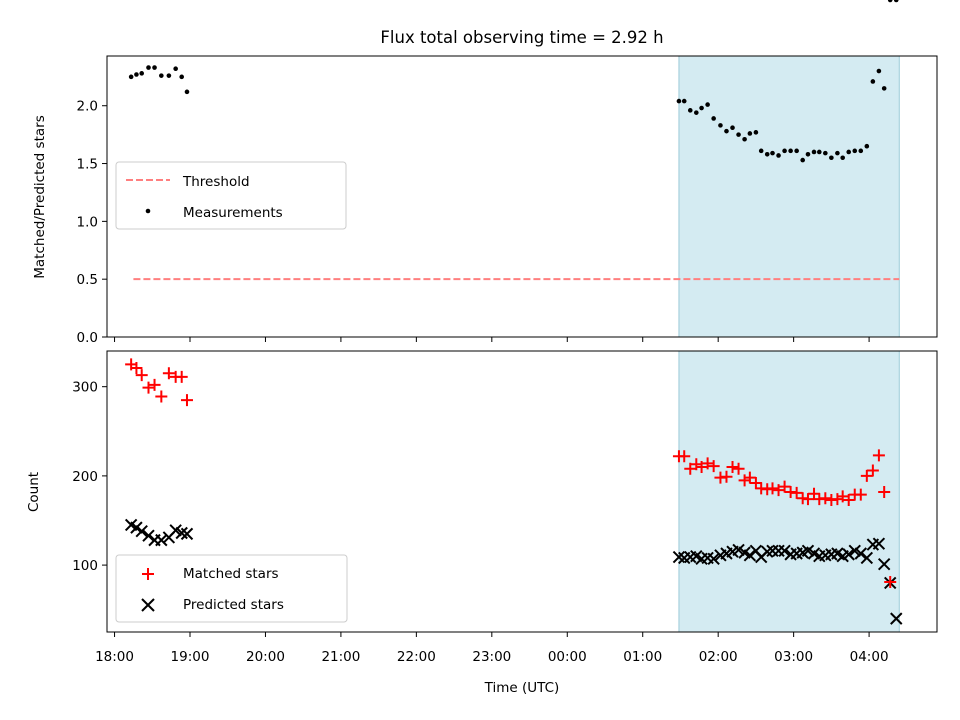  Describe the element at coordinates (492, 339) in the screenshot. I see `top-x-ticks` at that location.